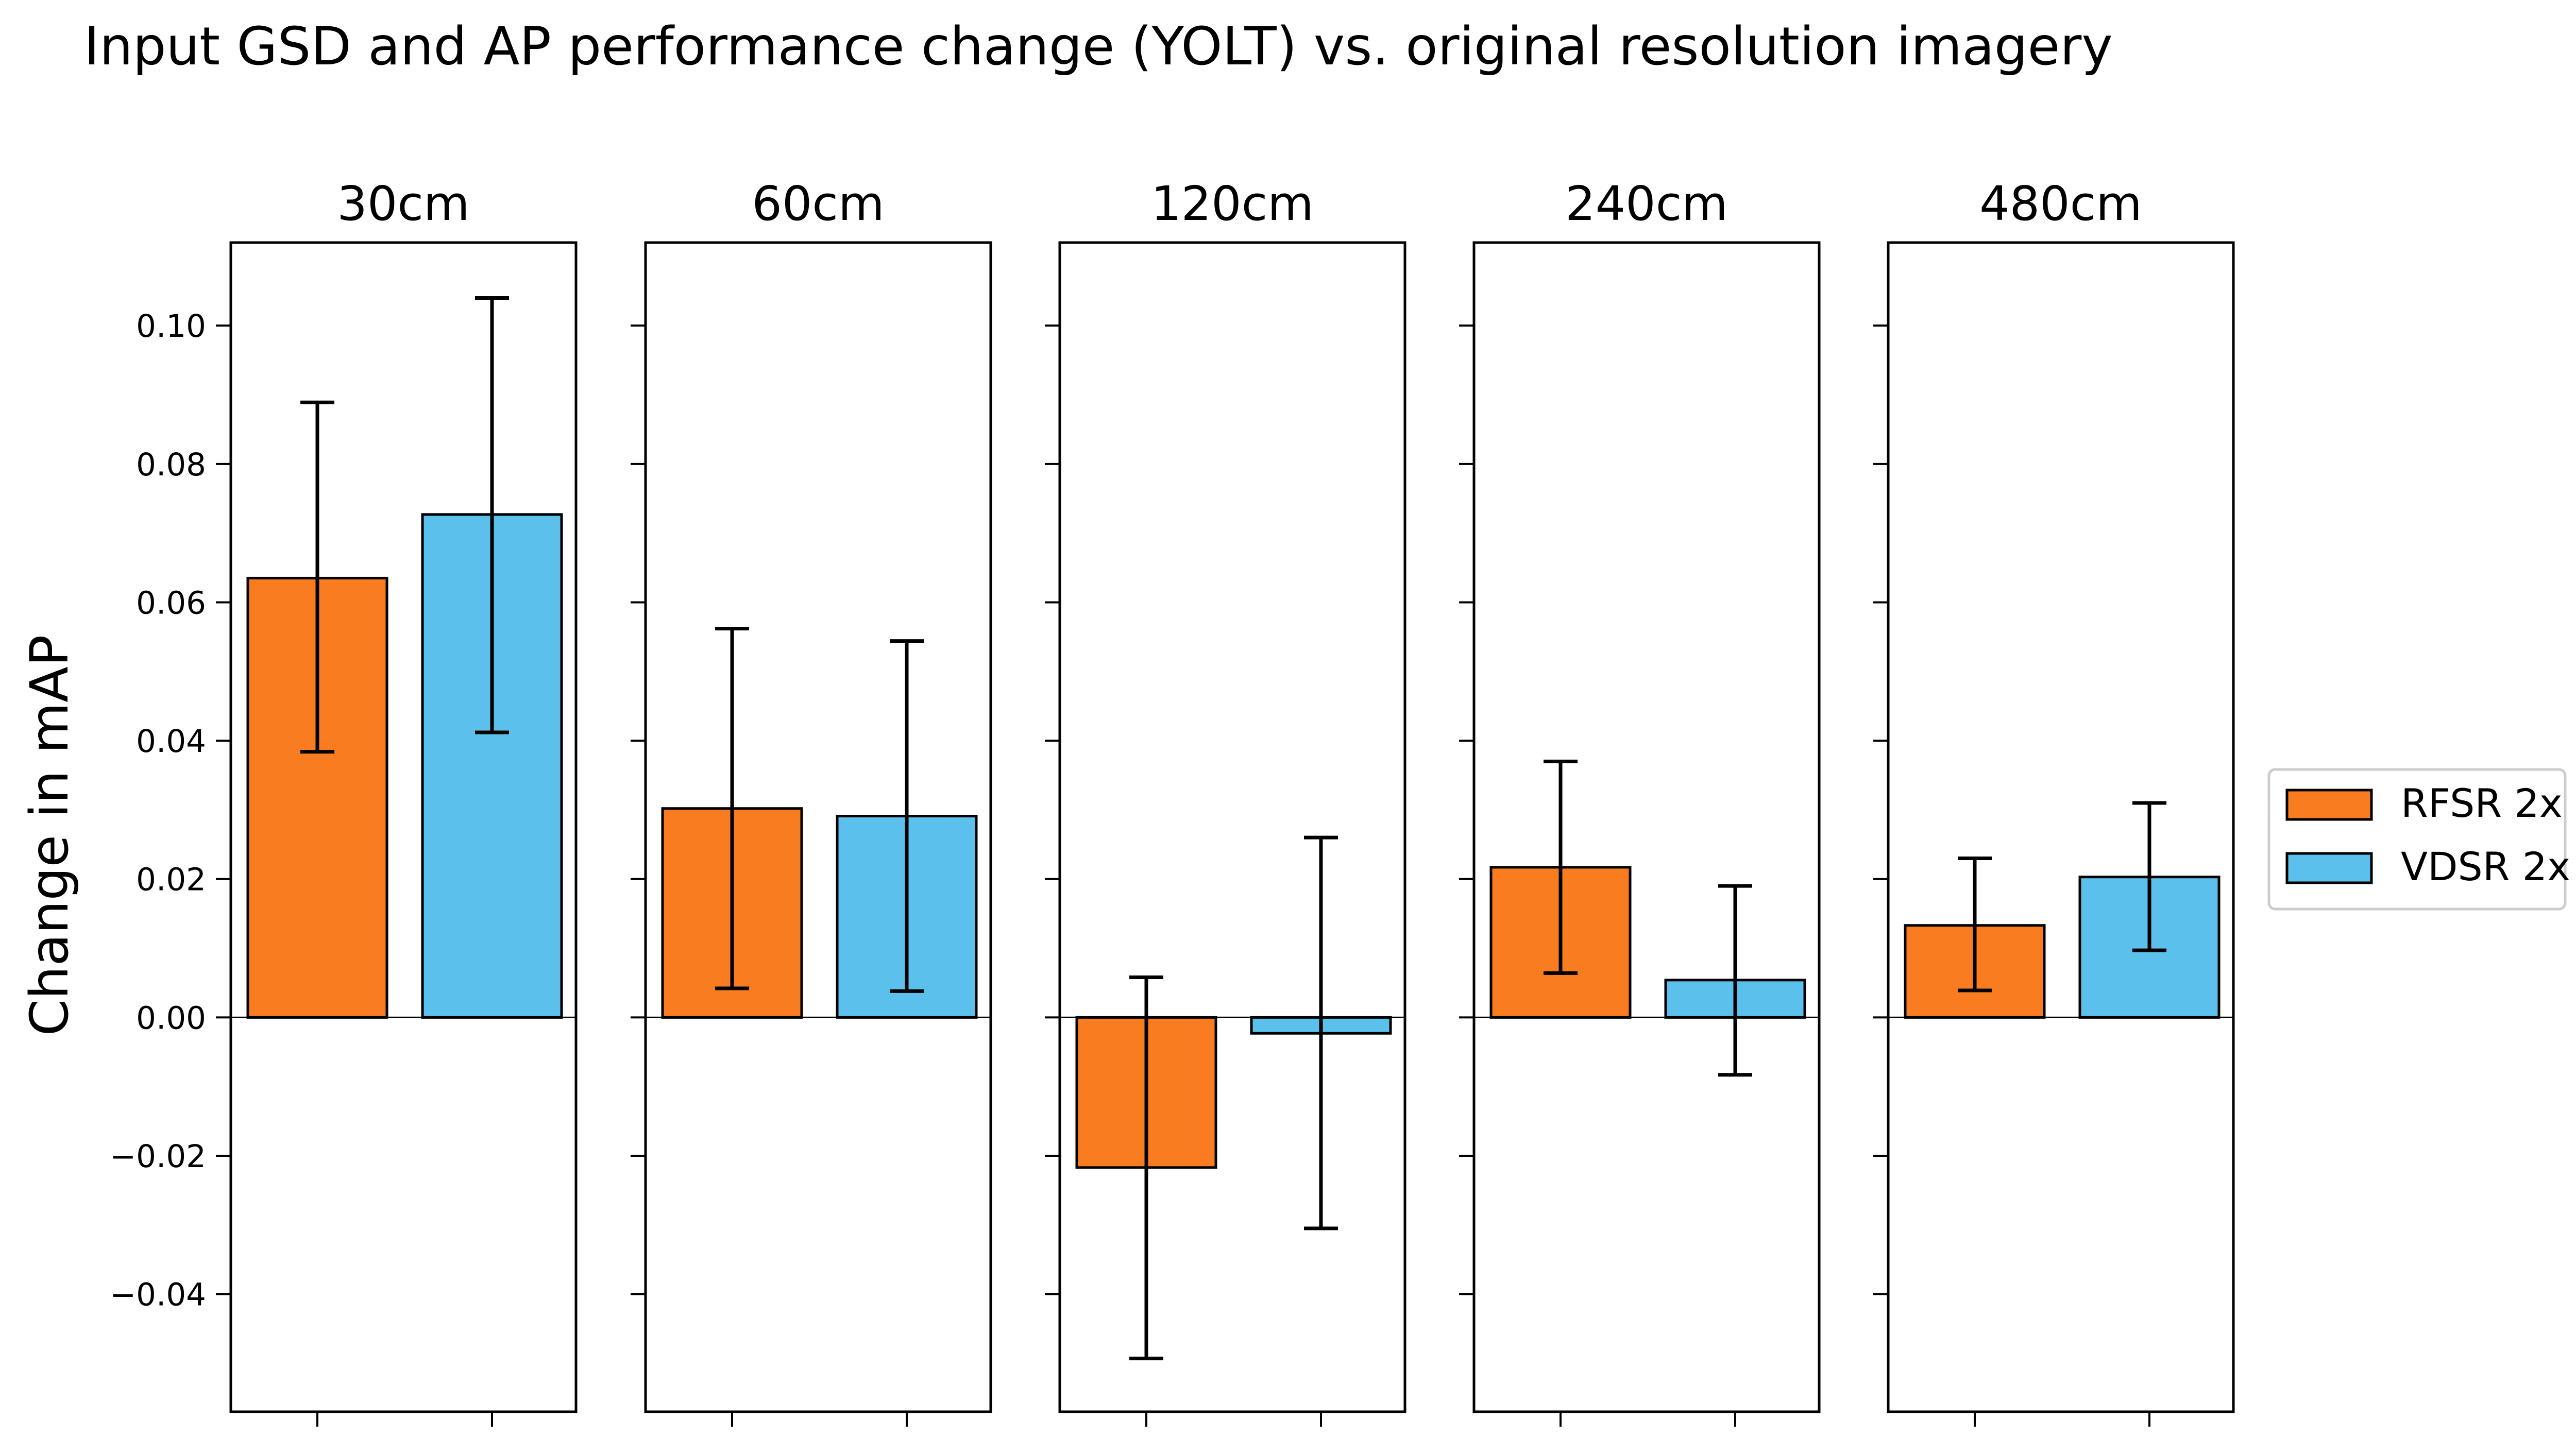 This screenshot has width=2576, height=1438. What do you see at coordinates (492, 515) in the screenshot?
I see `error-bar-vdsr-2x-30cm` at bounding box center [492, 515].